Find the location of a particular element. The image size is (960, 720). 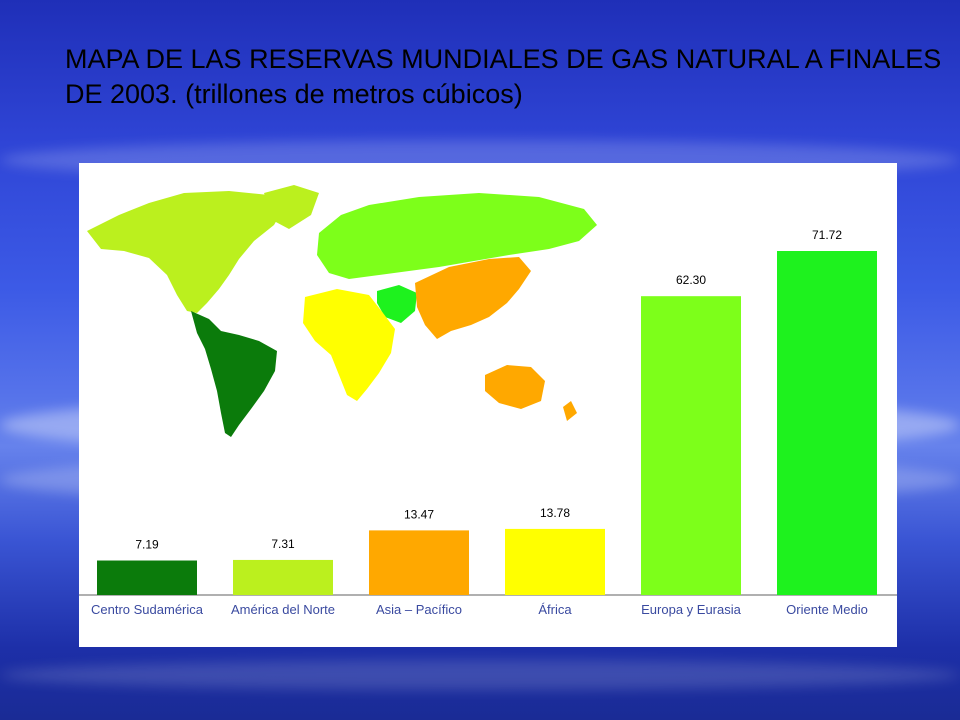

map-region-oceania is located at coordinates (515, 387).